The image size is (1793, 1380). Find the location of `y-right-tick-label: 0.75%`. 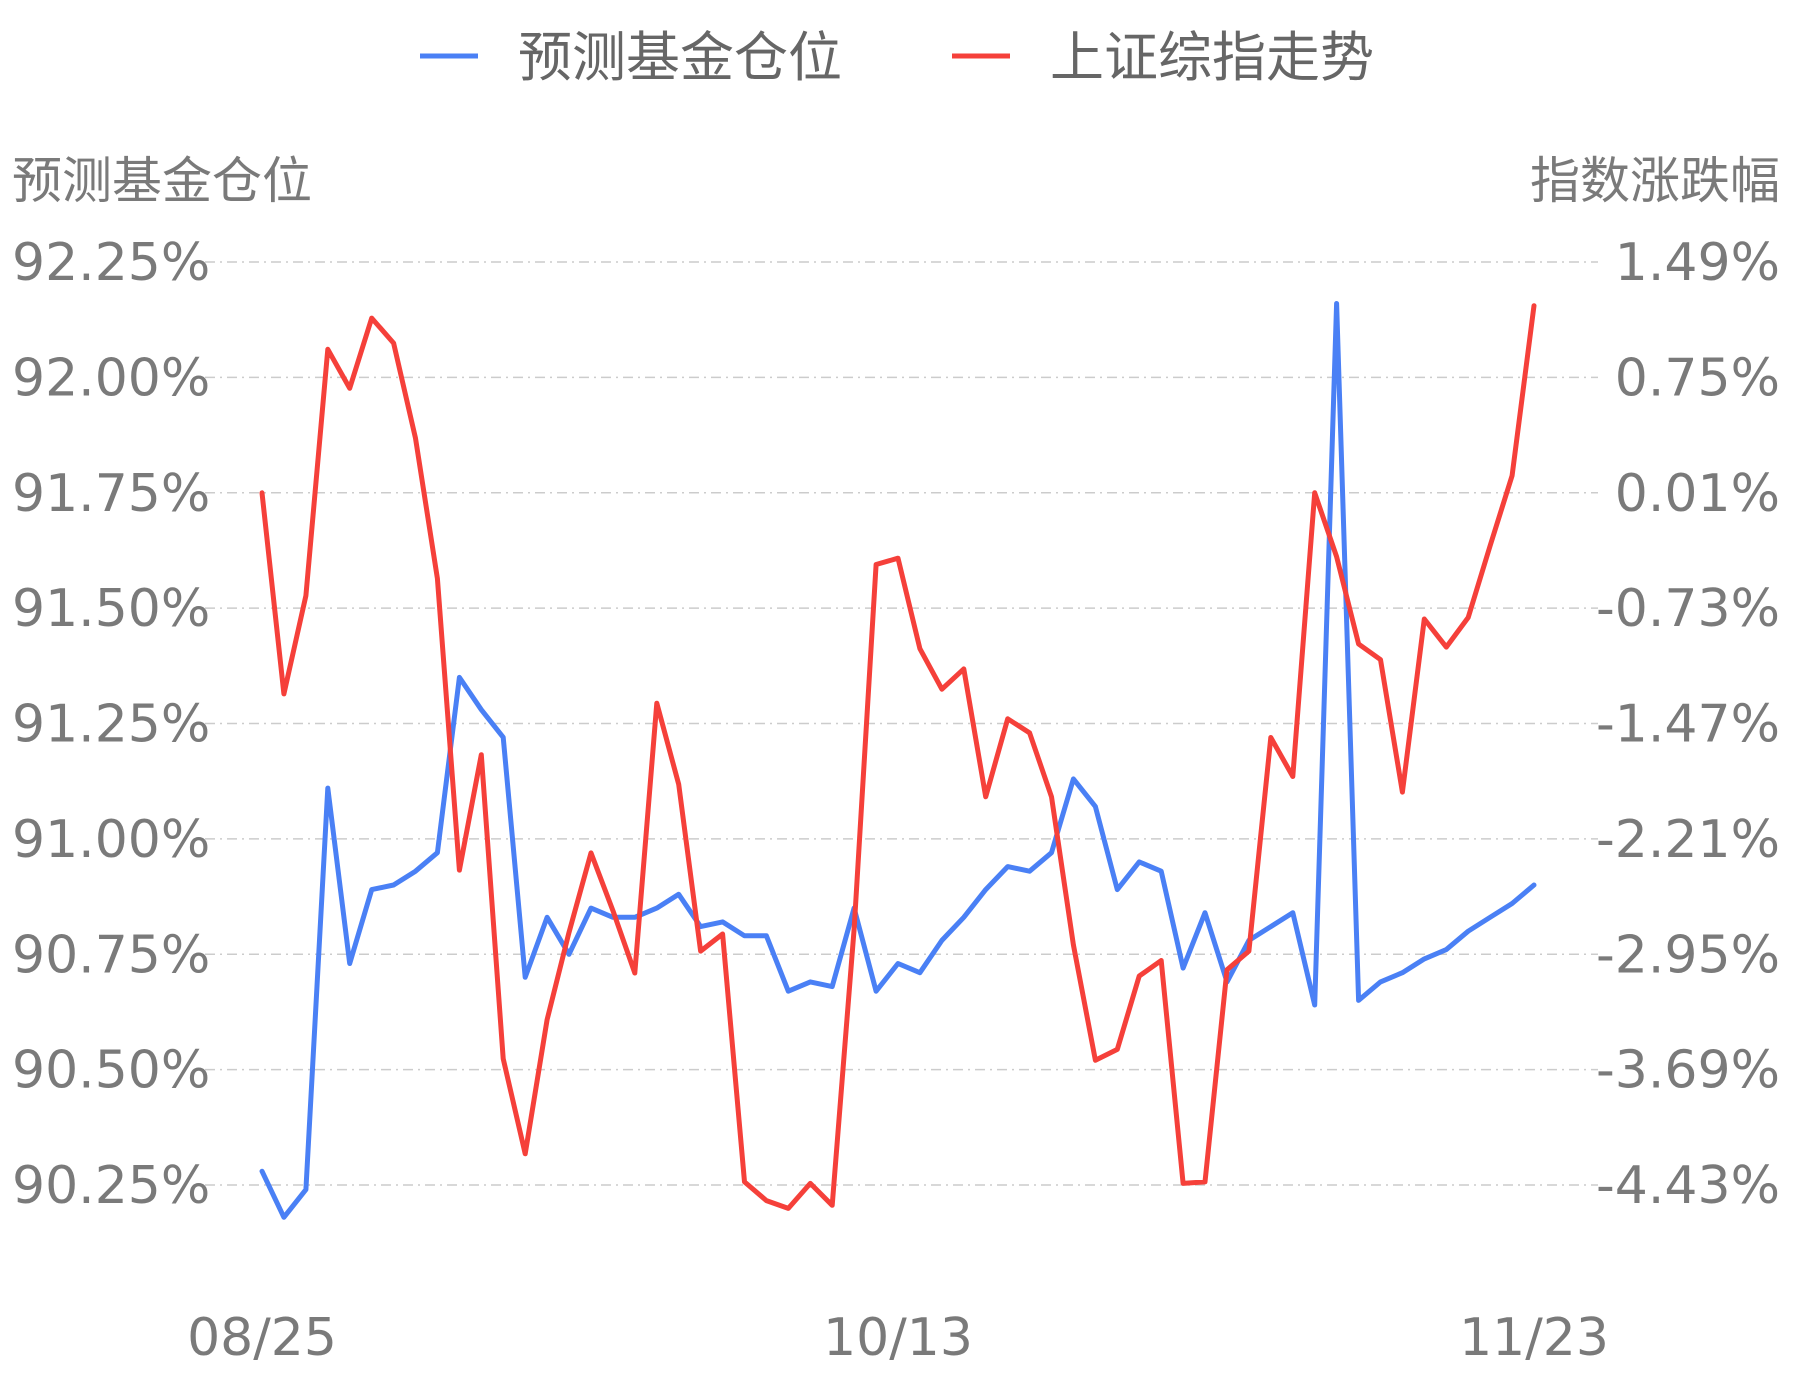

y-right-tick-label: 0.75% is located at coordinates (1697, 378).